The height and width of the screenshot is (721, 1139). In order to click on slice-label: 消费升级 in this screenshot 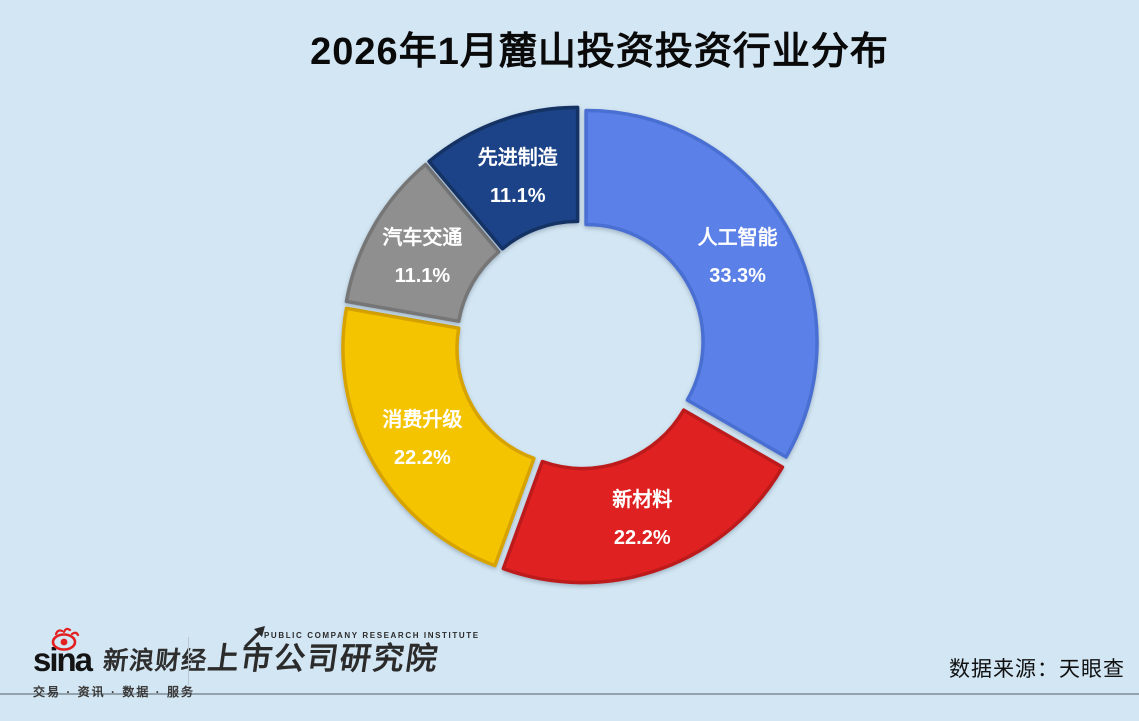, I will do `click(422, 419)`.